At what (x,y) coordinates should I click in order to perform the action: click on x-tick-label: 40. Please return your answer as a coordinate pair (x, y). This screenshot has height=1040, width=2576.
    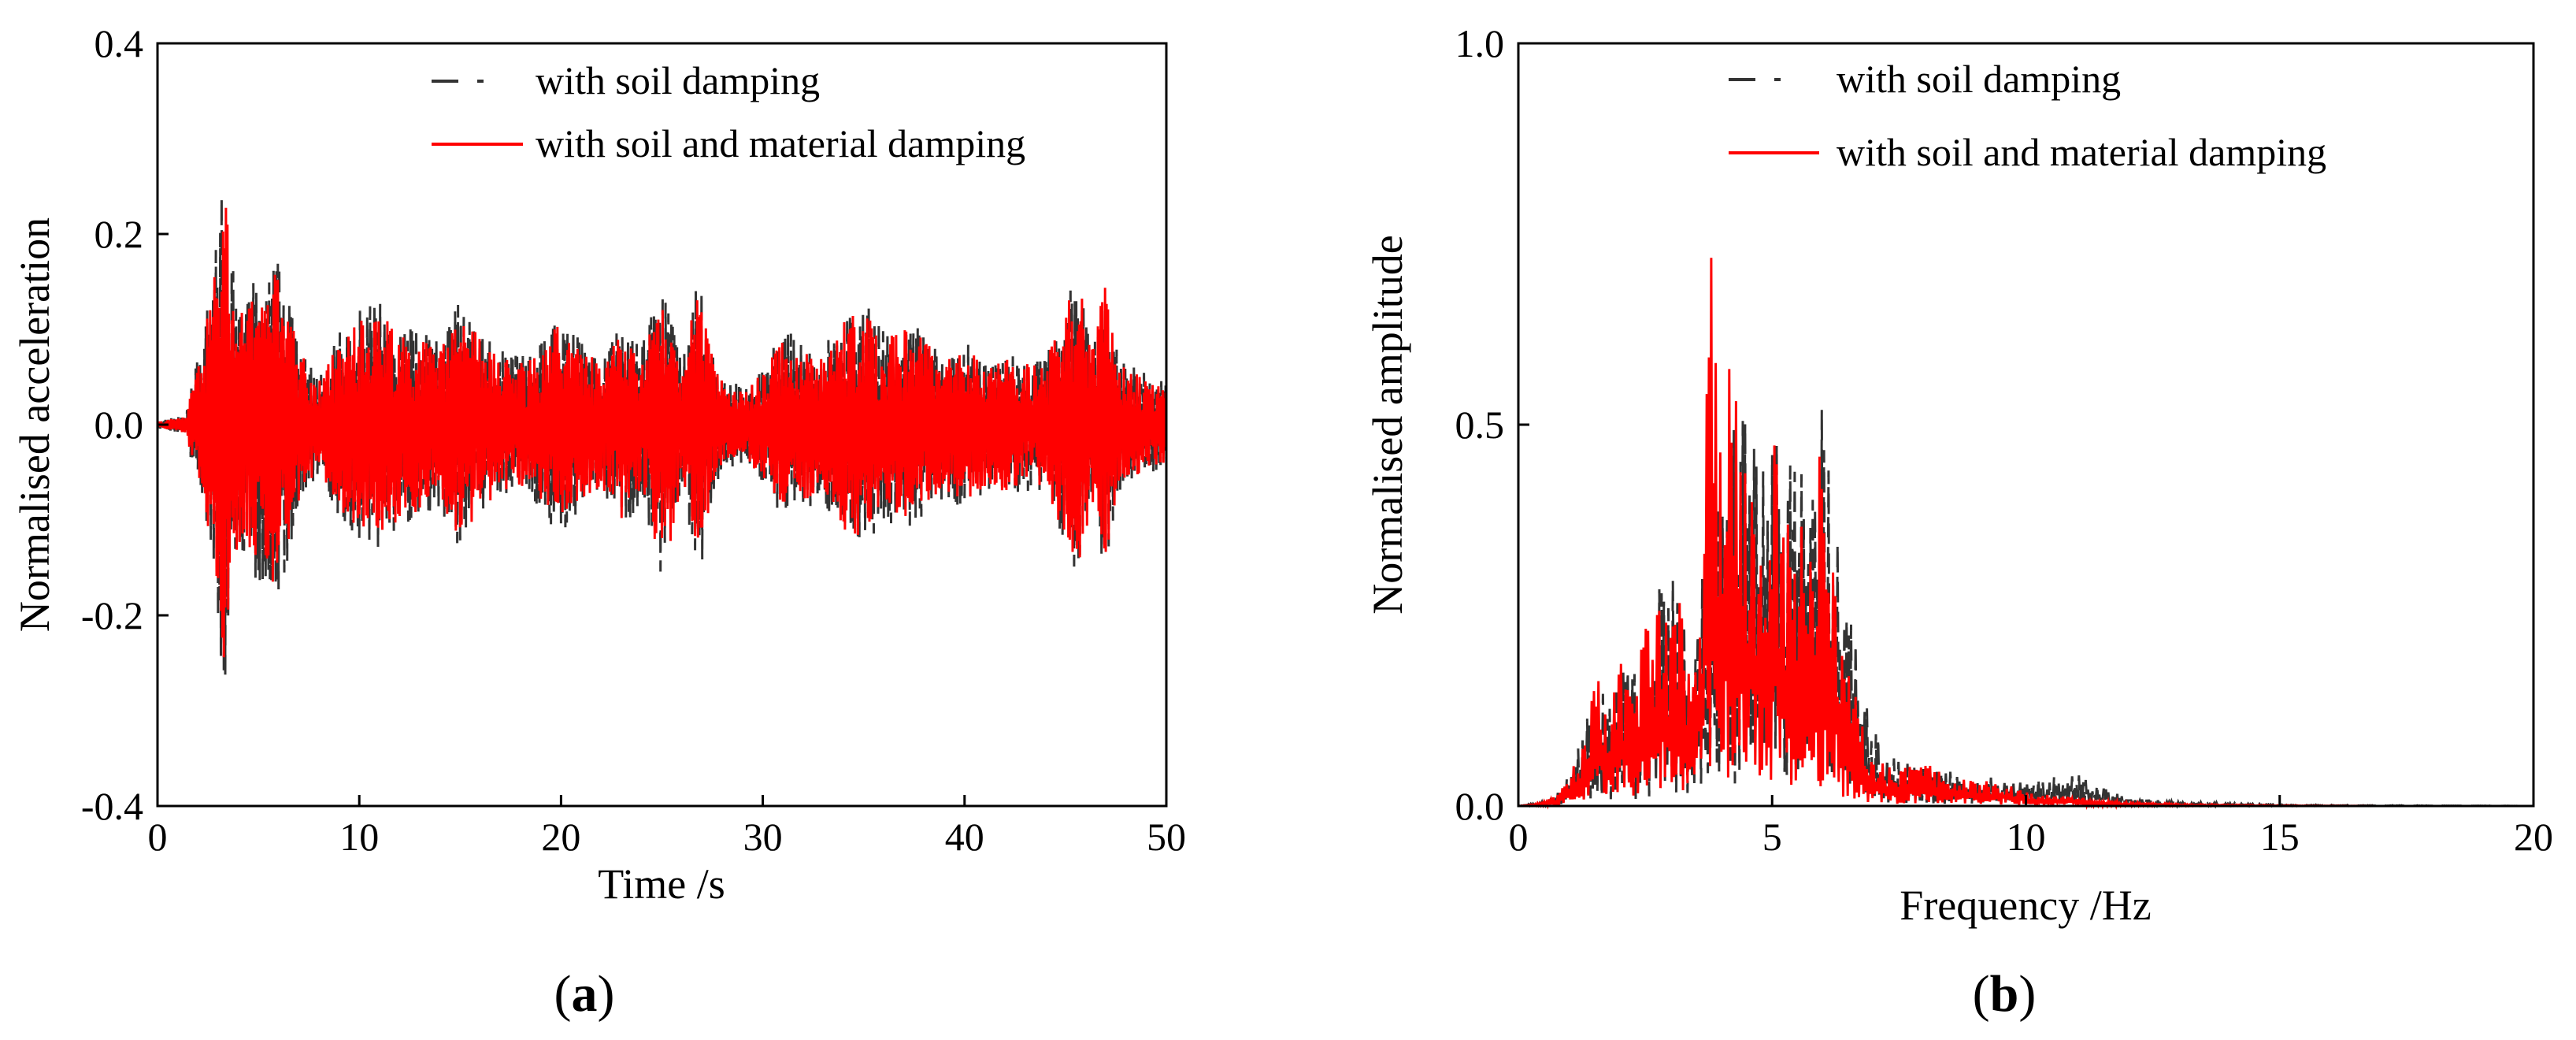
    Looking at the image, I should click on (964, 837).